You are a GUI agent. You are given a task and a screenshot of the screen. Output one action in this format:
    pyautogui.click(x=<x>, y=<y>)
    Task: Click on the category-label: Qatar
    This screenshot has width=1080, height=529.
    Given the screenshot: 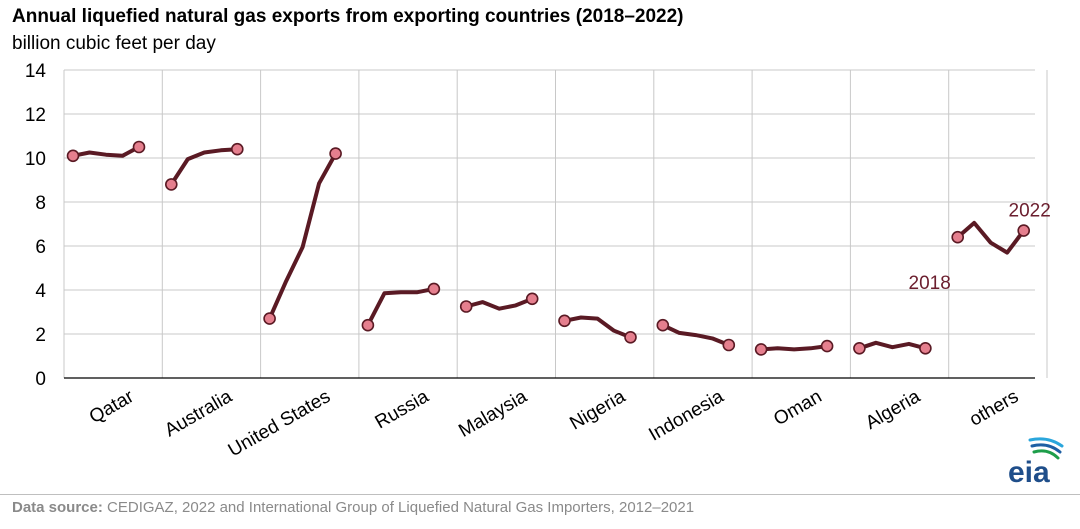 What is the action you would take?
    pyautogui.click(x=112, y=407)
    